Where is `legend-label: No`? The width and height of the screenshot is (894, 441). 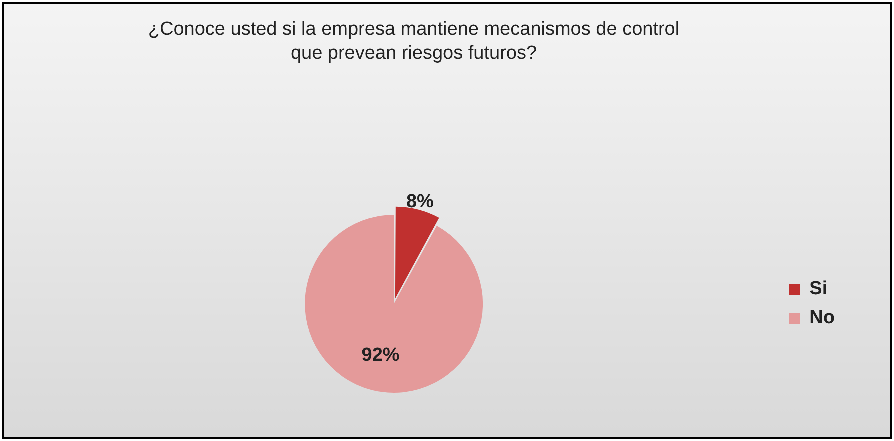 legend-label: No is located at coordinates (822, 318).